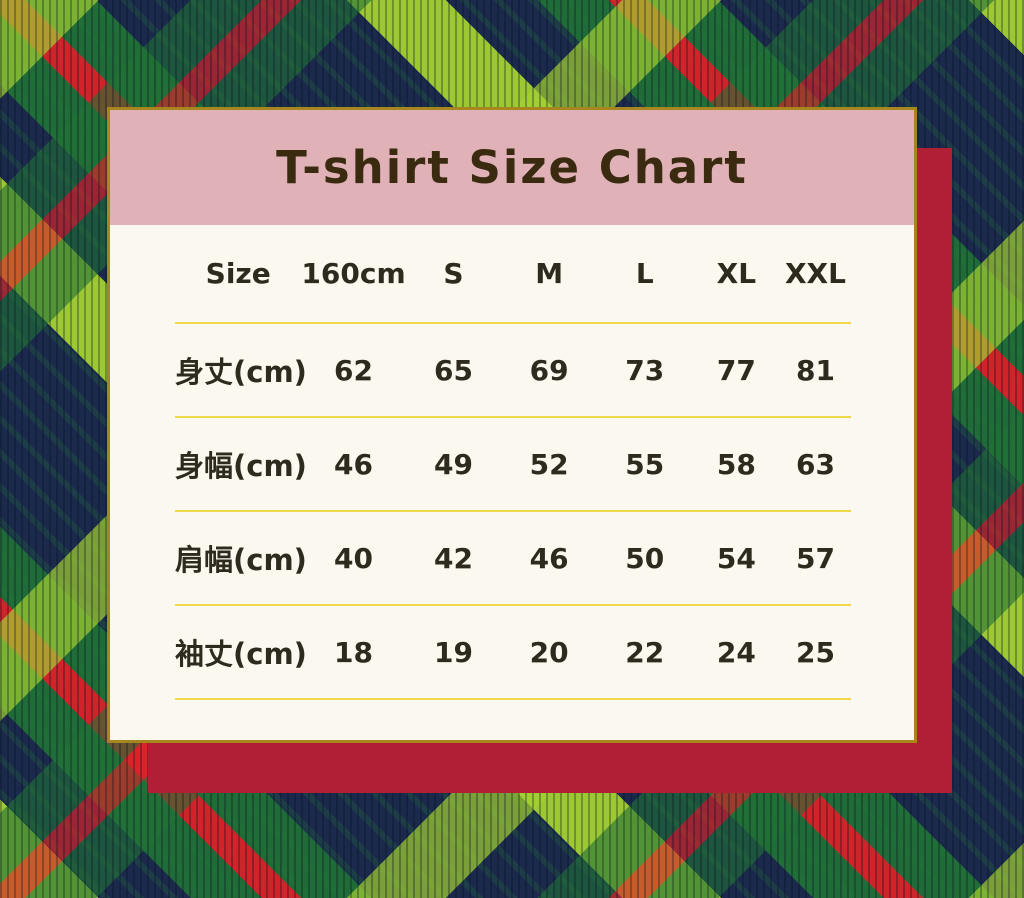 This screenshot has height=898, width=1024. Describe the element at coordinates (353, 273) in the screenshot. I see `col-header-160cm: 160cm` at that location.